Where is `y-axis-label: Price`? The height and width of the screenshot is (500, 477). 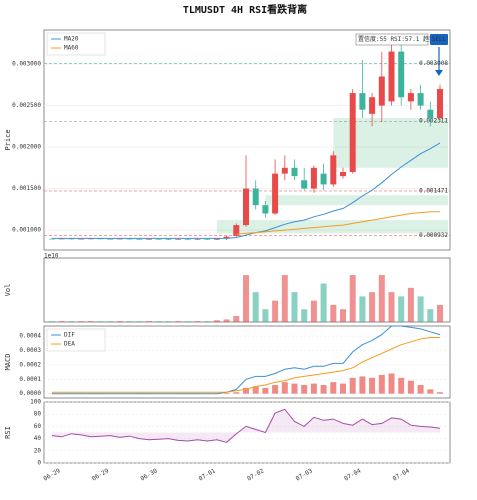 y-axis-label: Price is located at coordinates (8, 139).